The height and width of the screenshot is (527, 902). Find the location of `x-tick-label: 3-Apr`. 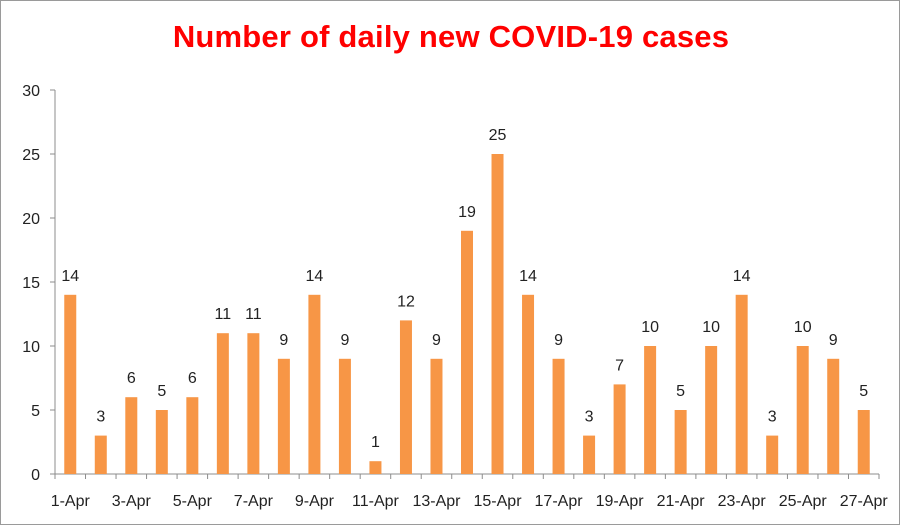

x-tick-label: 3-Apr is located at coordinates (132, 501).